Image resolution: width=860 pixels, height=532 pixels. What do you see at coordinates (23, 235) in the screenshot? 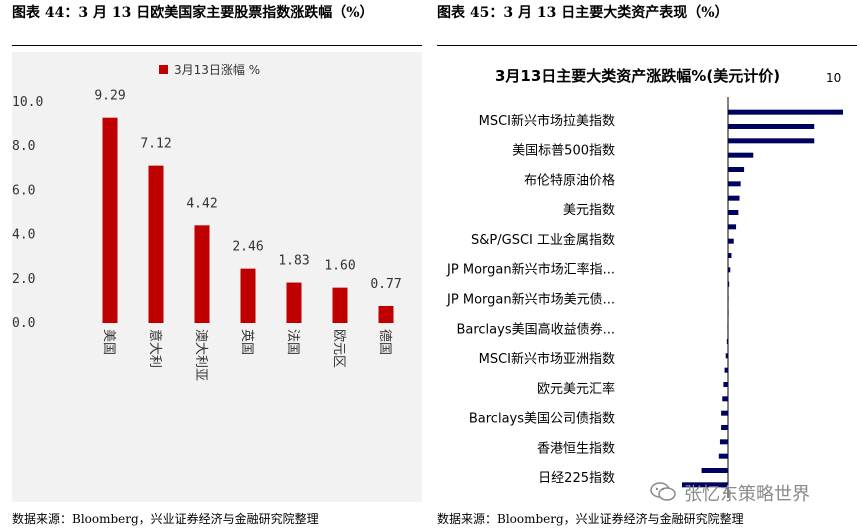
I see `y-tick-label: 4.0` at bounding box center [23, 235].